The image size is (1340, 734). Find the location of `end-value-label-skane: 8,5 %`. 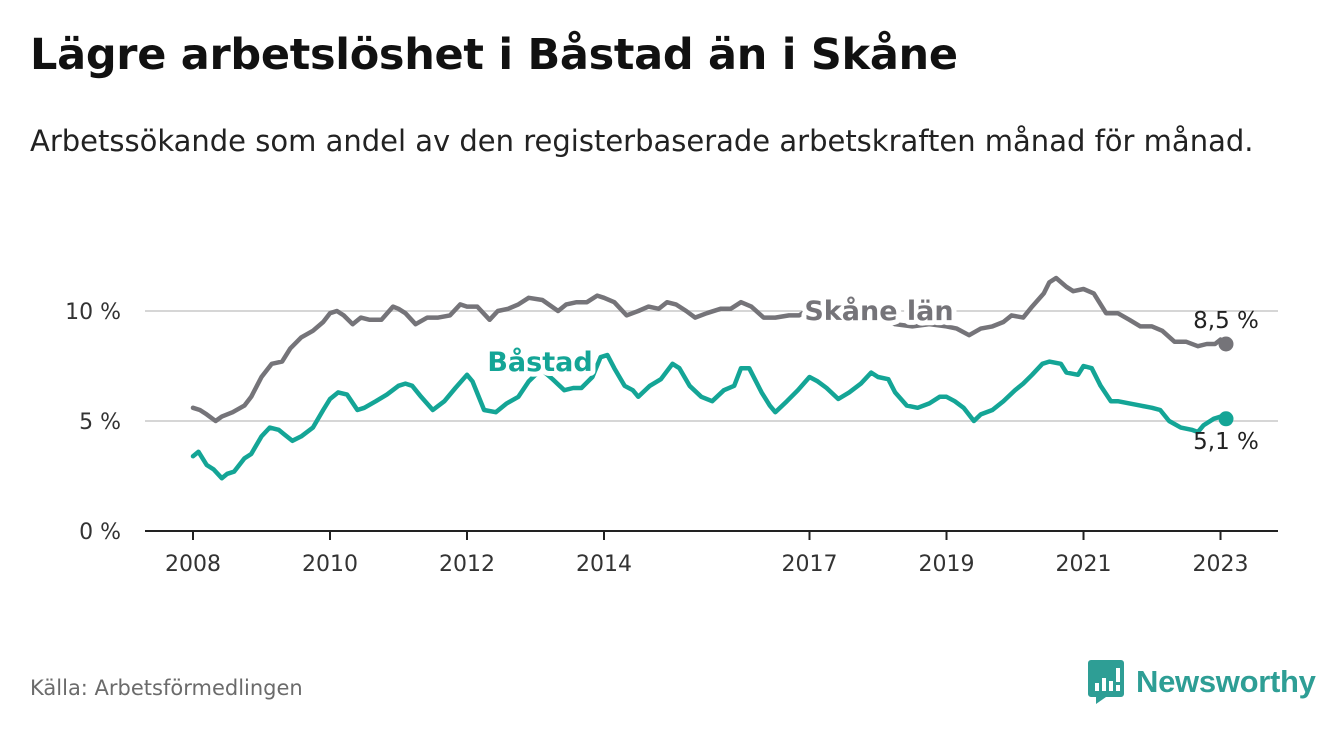

end-value-label-skane: 8,5 % is located at coordinates (1226, 321).